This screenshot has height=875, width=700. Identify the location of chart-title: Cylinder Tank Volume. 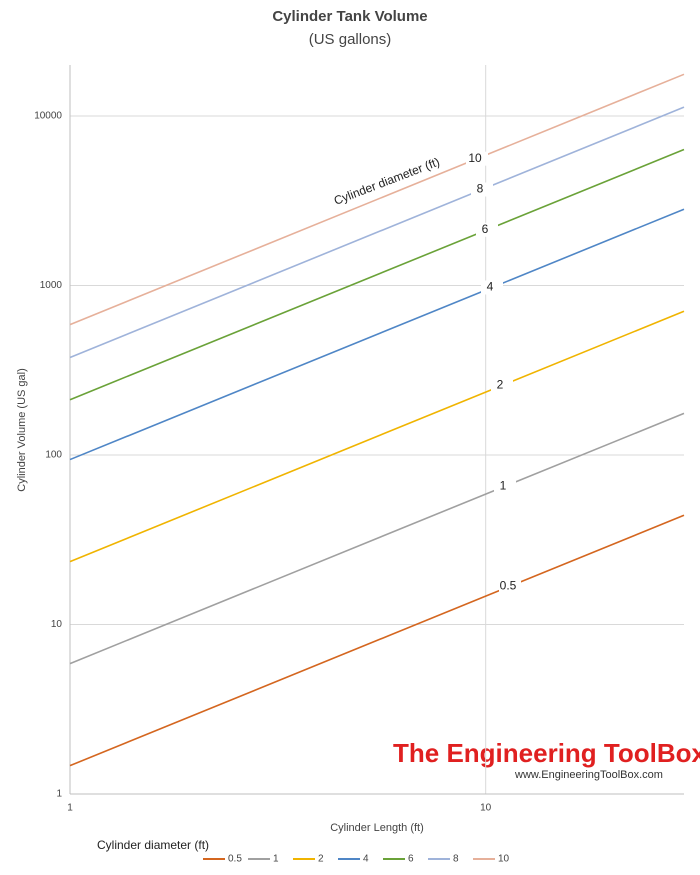
(349, 16).